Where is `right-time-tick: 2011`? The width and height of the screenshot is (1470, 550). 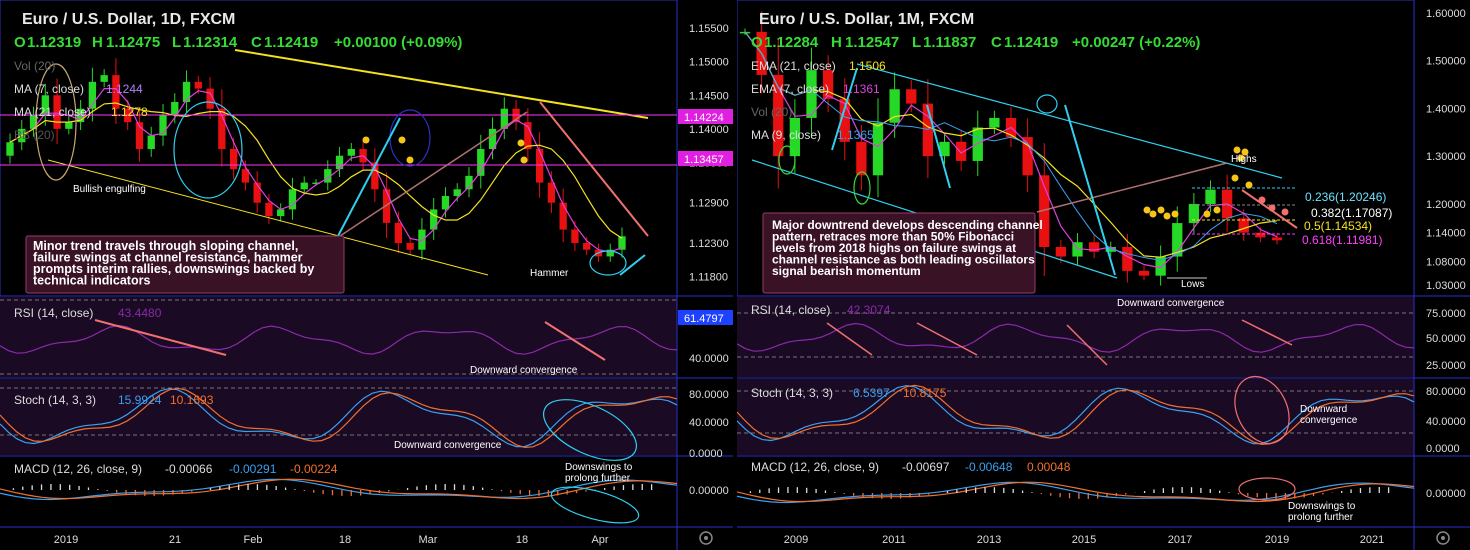 right-time-tick: 2011 is located at coordinates (894, 540).